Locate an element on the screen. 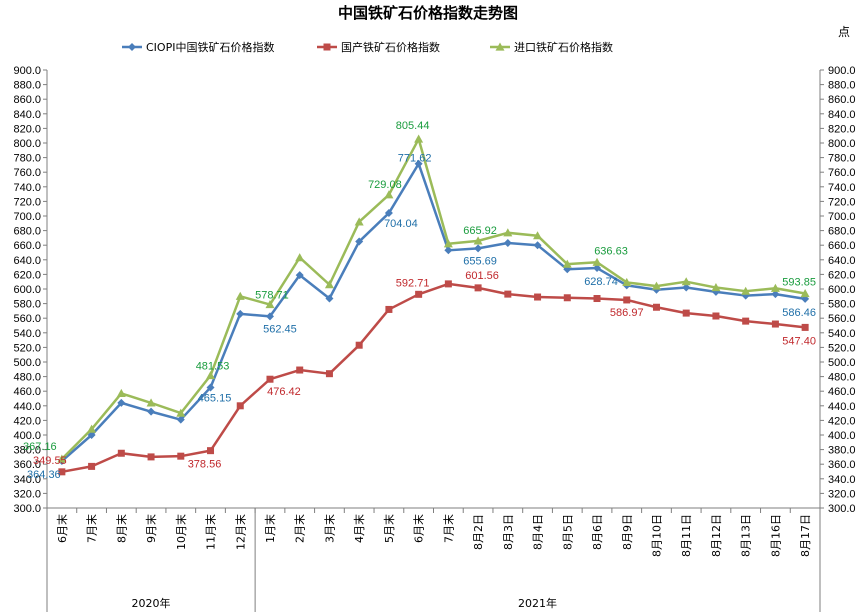  data-label: 476.42 is located at coordinates (284, 392).